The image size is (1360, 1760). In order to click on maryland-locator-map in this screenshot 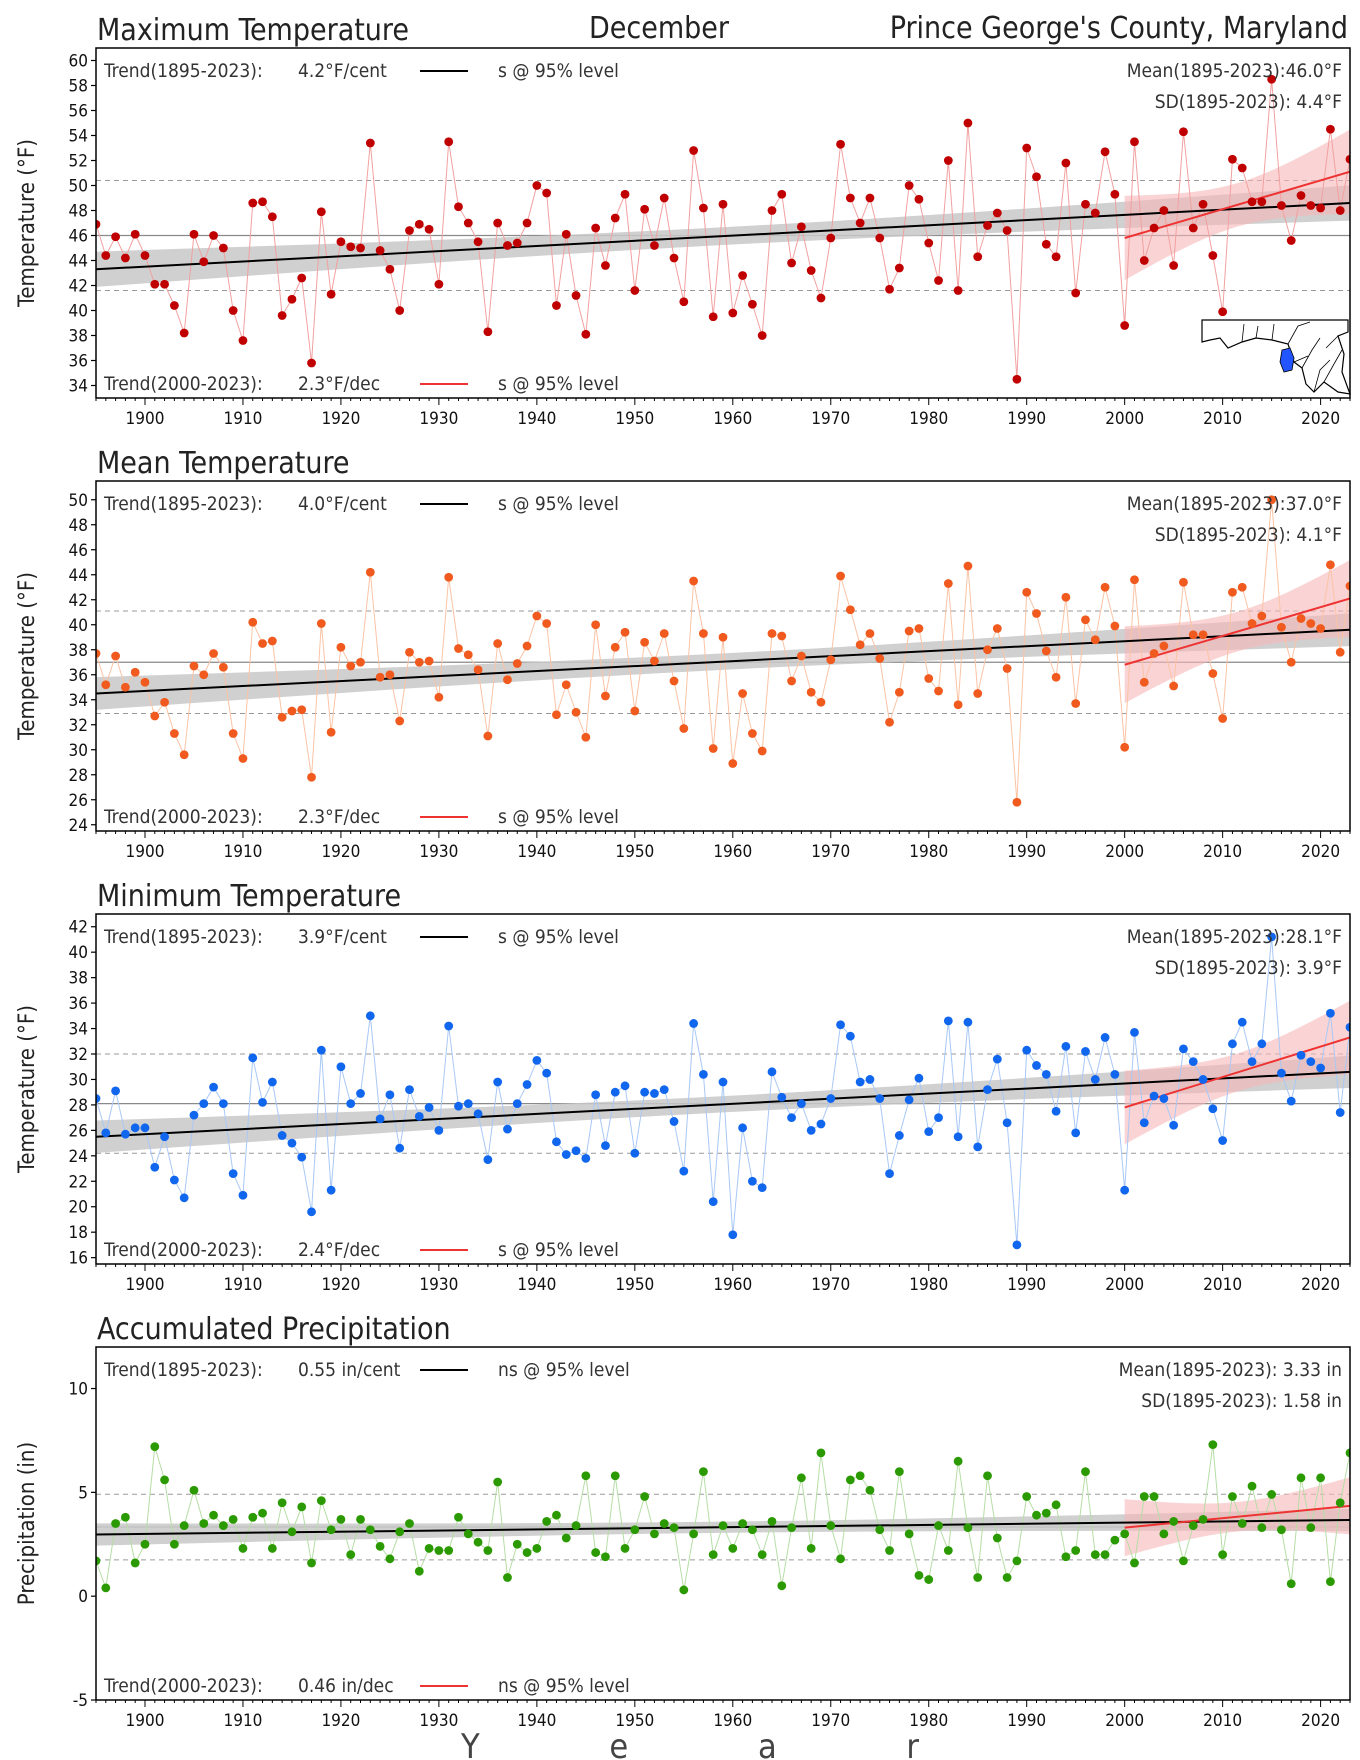, I will do `click(1276, 357)`.